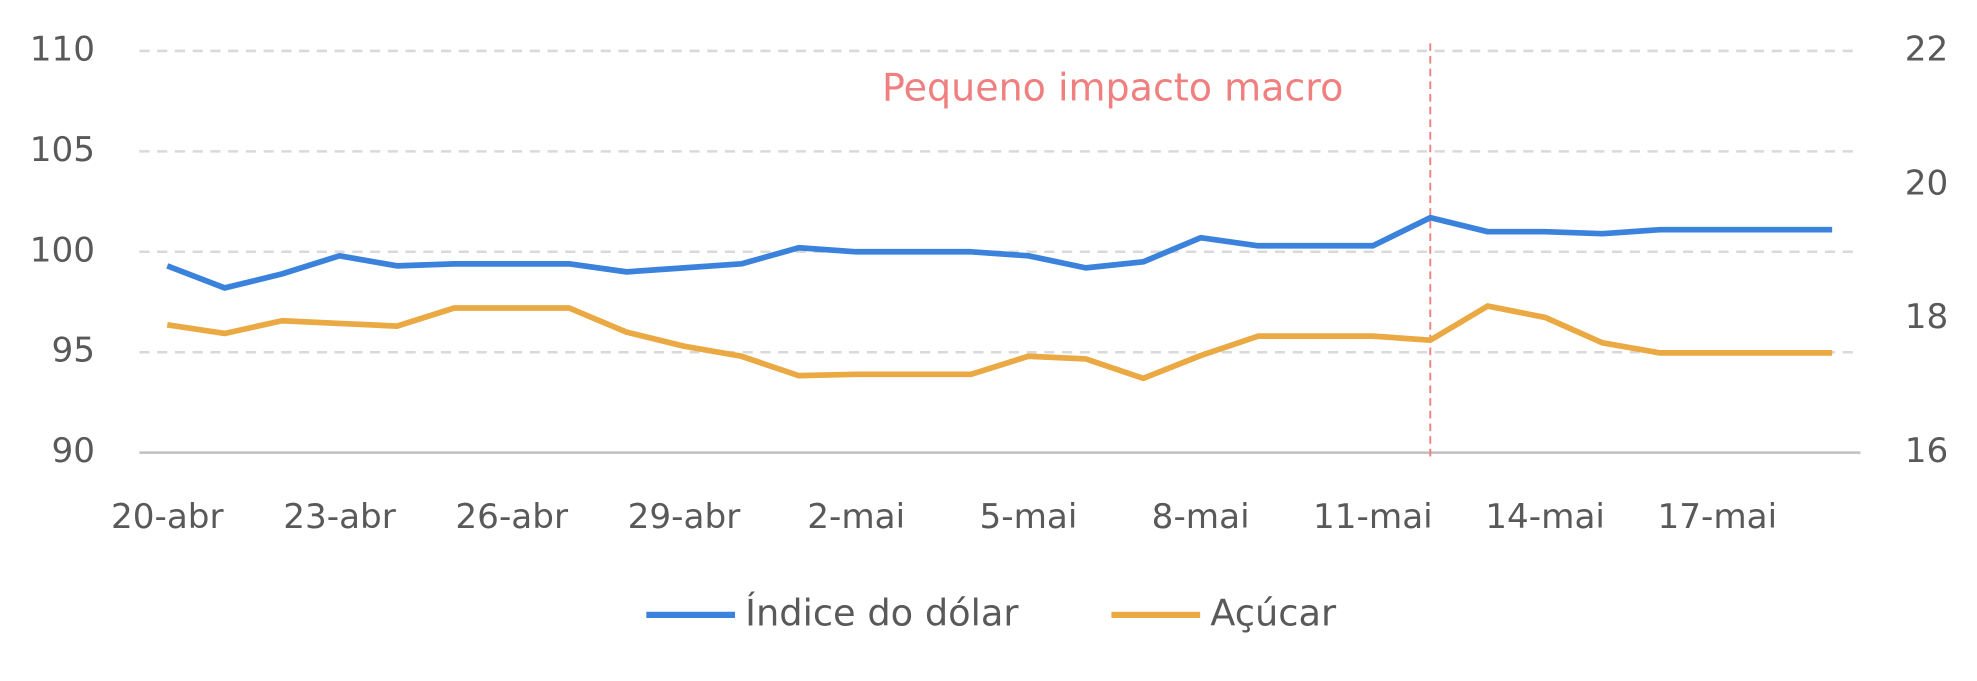 Image resolution: width=1977 pixels, height=681 pixels. Describe the element at coordinates (1112, 88) in the screenshot. I see `annotation-text: Pequeno impacto macro` at that location.